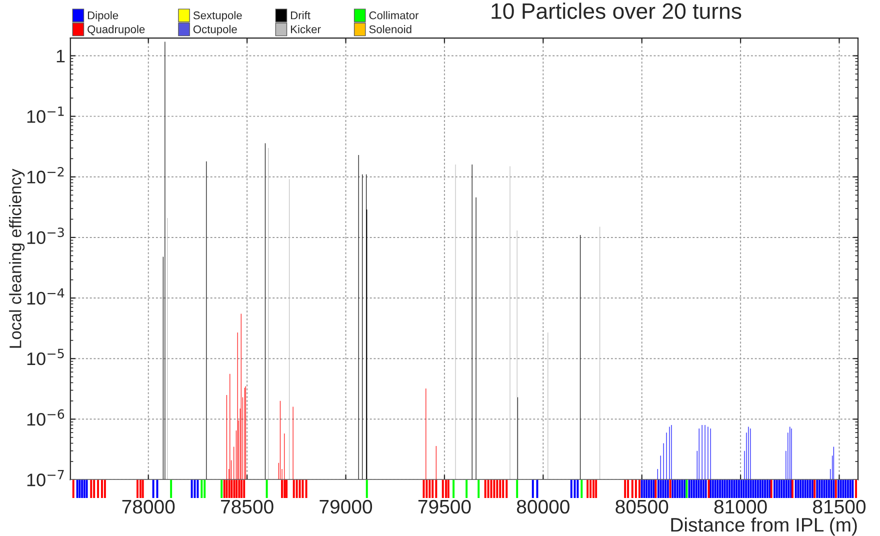 The width and height of the screenshot is (880, 536). What do you see at coordinates (45, 175) in the screenshot?
I see `y-tick-label: 10$^{−2}$` at bounding box center [45, 175].